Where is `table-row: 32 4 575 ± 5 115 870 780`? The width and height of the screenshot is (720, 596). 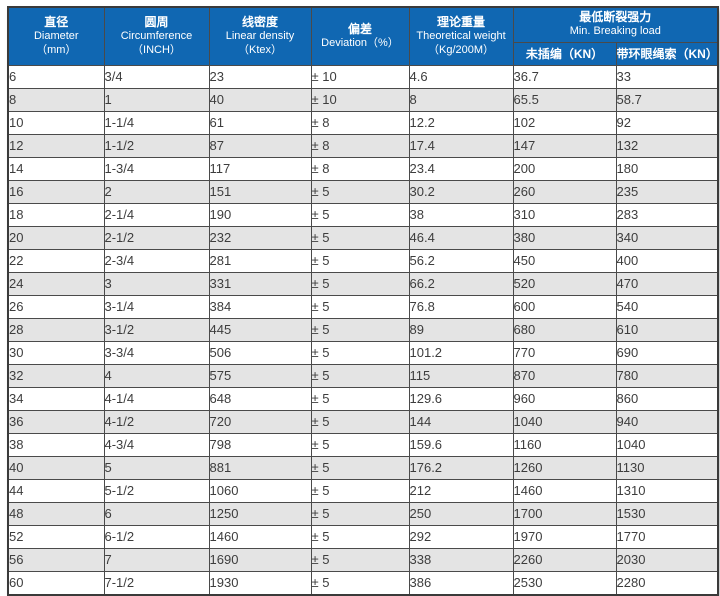
table-row: 32 4 575 ± 5 115 870 780 is located at coordinates (363, 375).